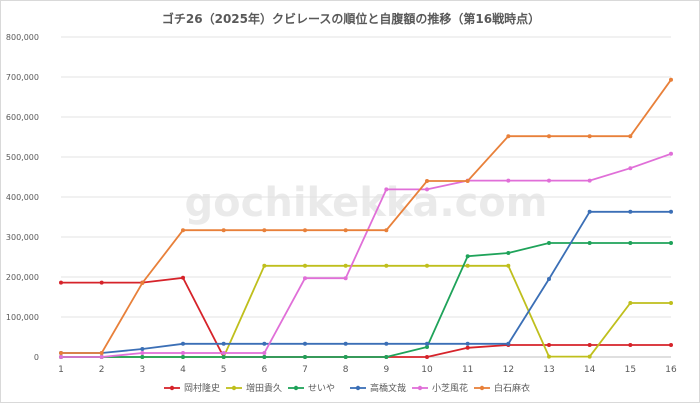 Image resolution: width=700 pixels, height=404 pixels. I want to click on x-tick-label: 16, so click(671, 370).